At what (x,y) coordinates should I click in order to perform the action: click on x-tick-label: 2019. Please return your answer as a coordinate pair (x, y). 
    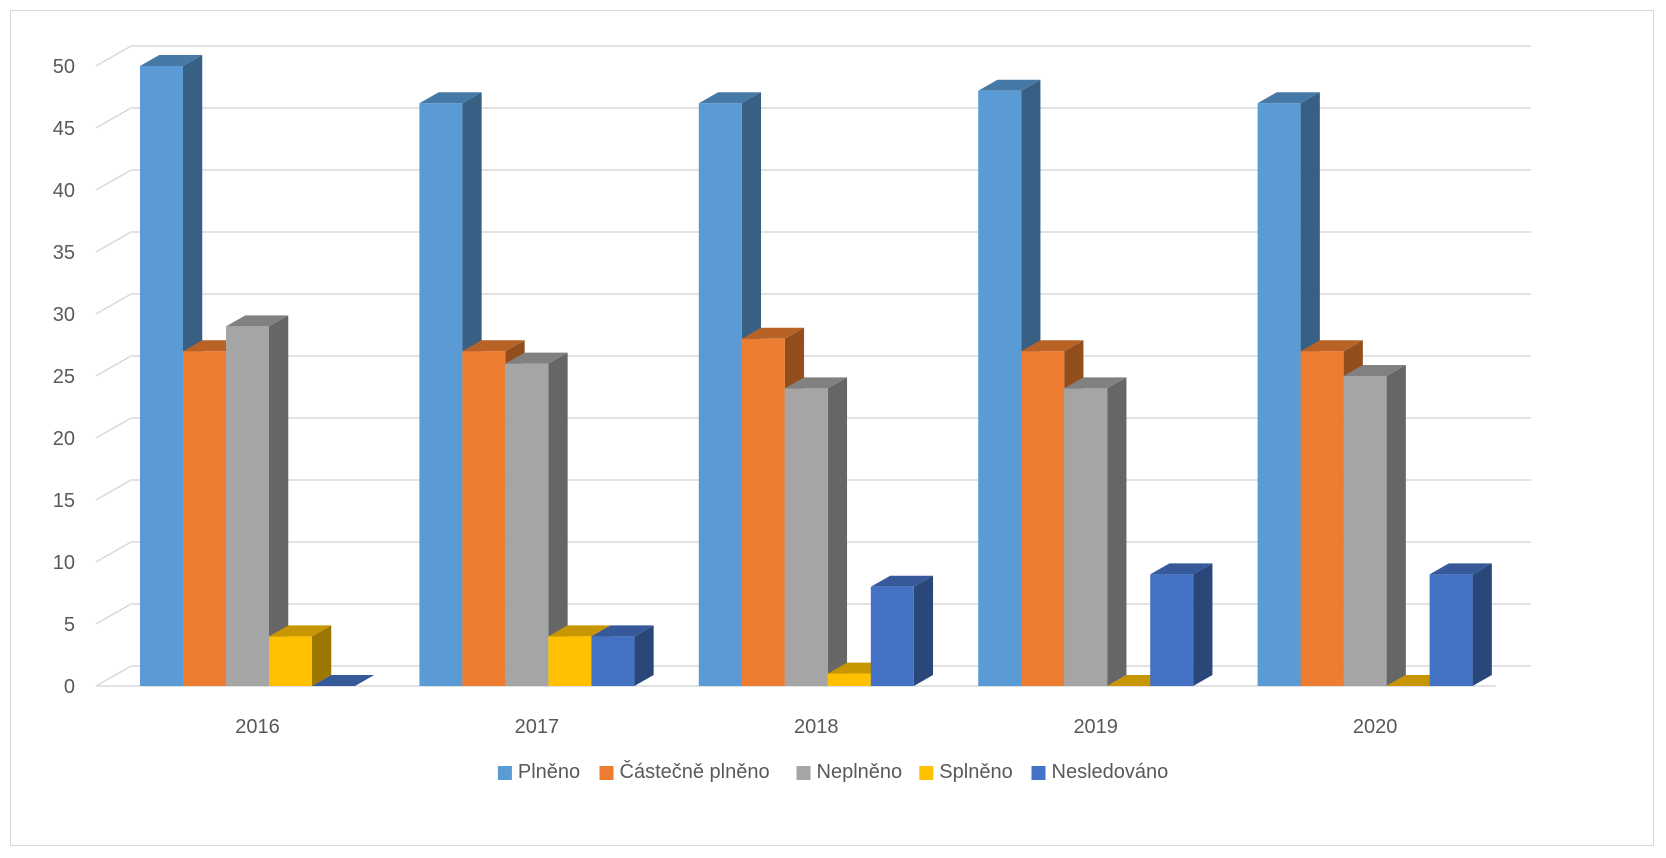
    Looking at the image, I should click on (1095, 727).